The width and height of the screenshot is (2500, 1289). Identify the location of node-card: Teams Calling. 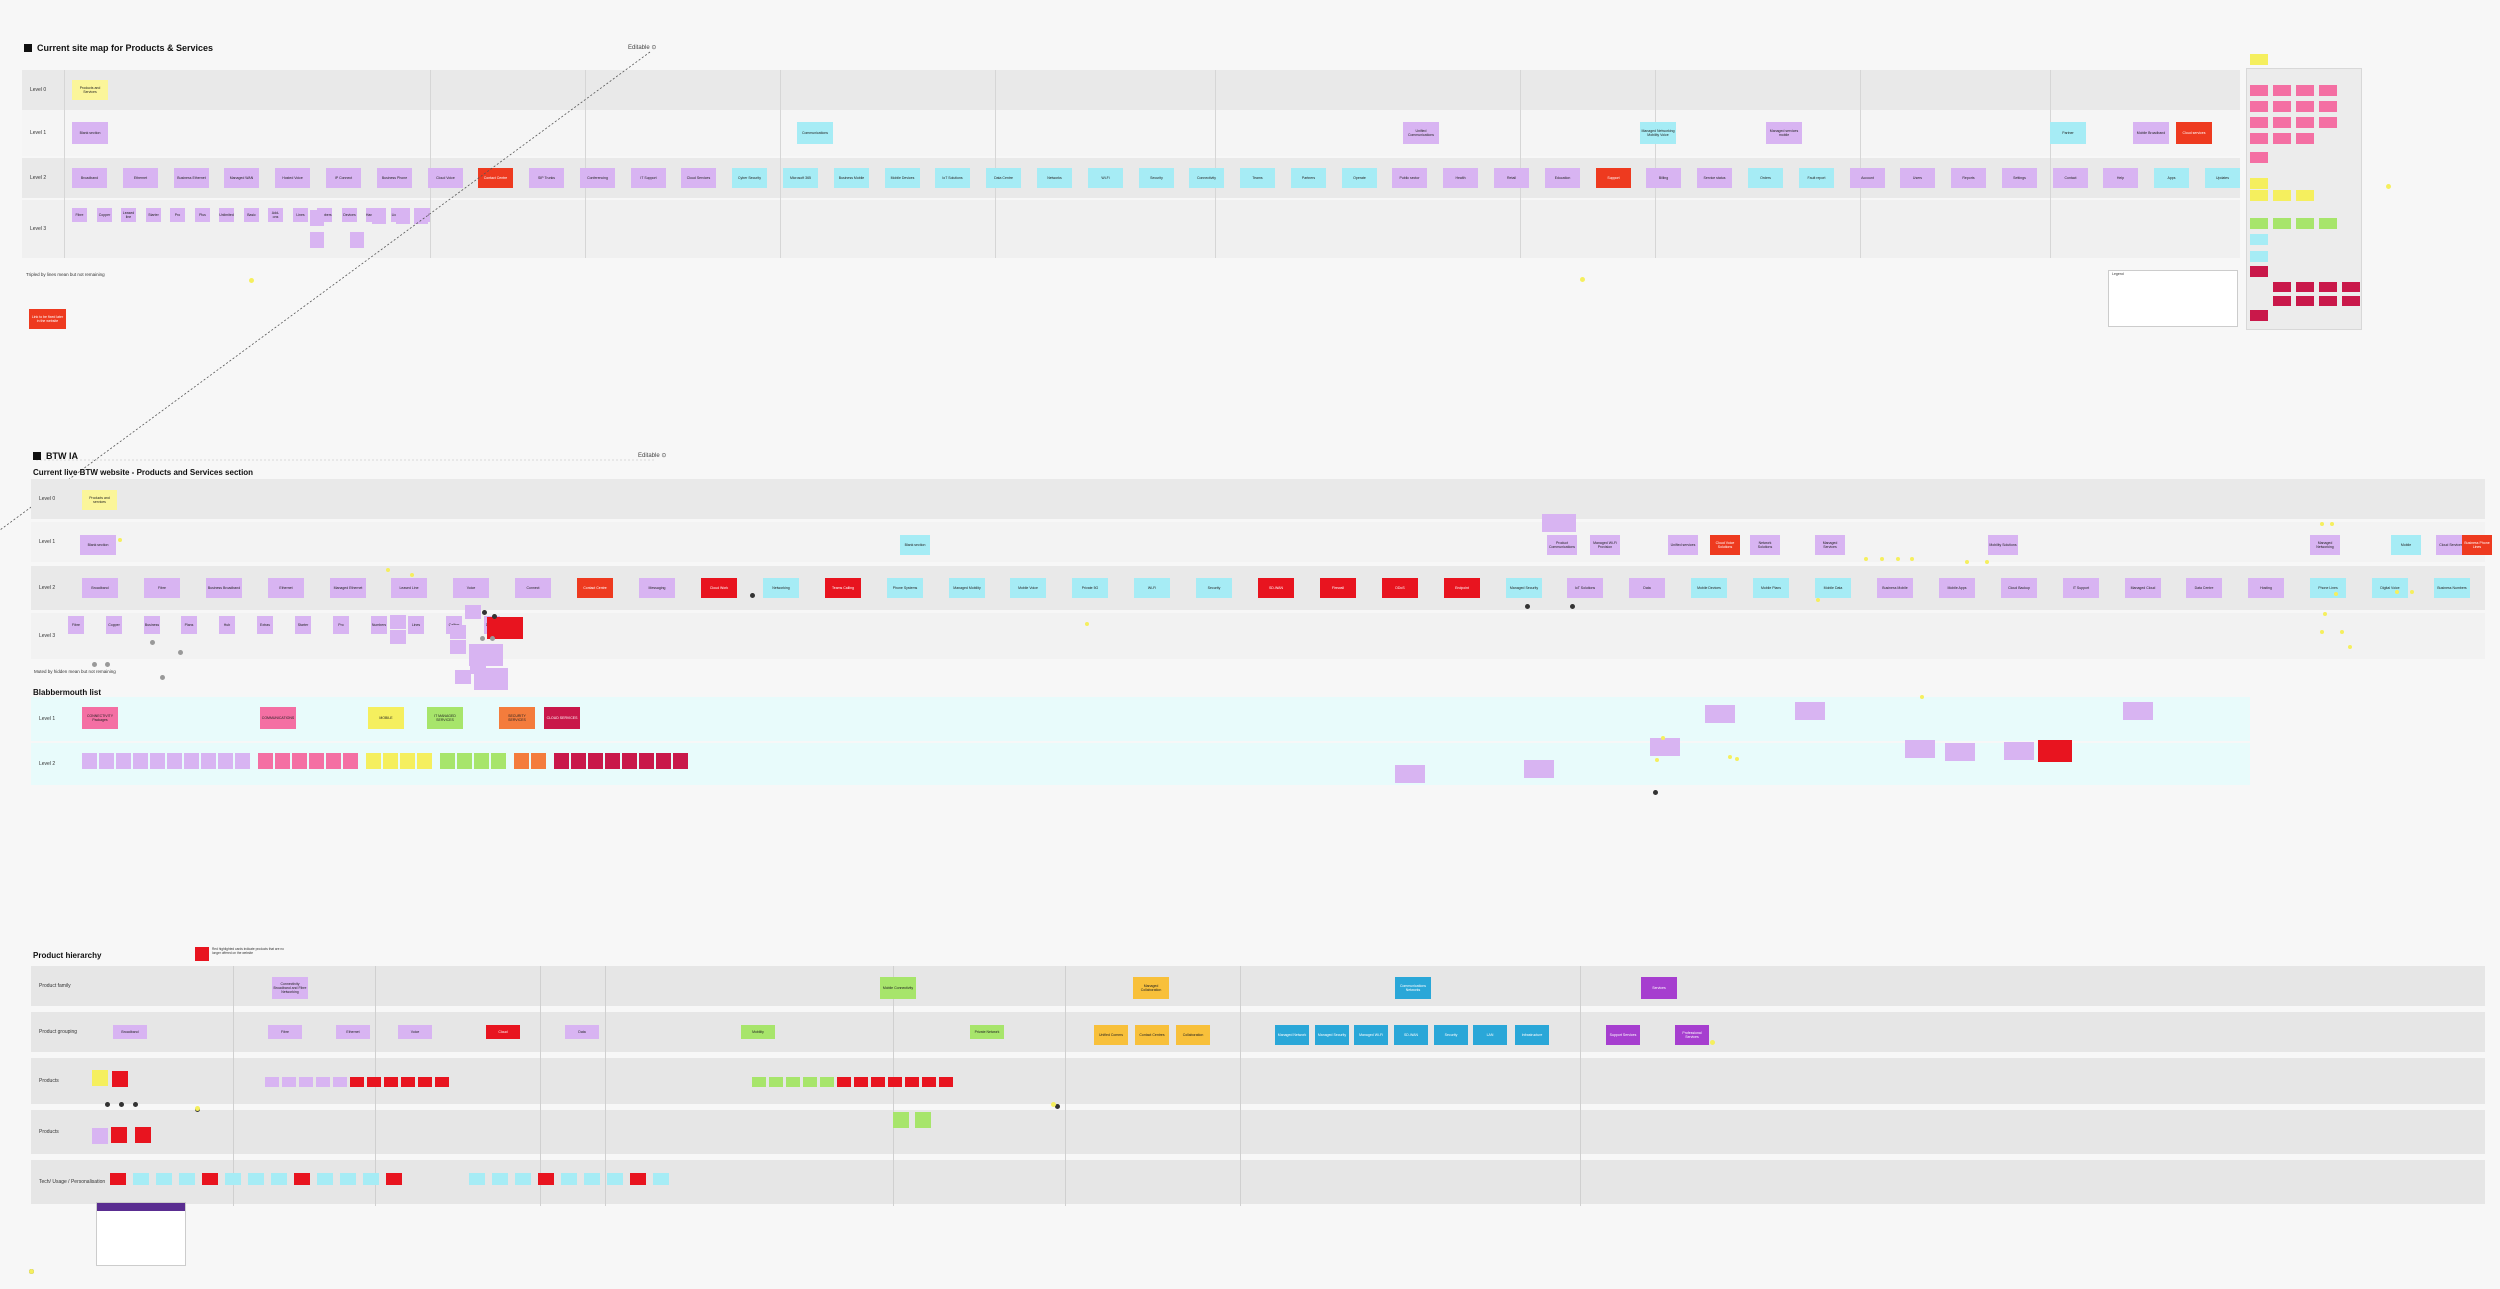
(843, 588).